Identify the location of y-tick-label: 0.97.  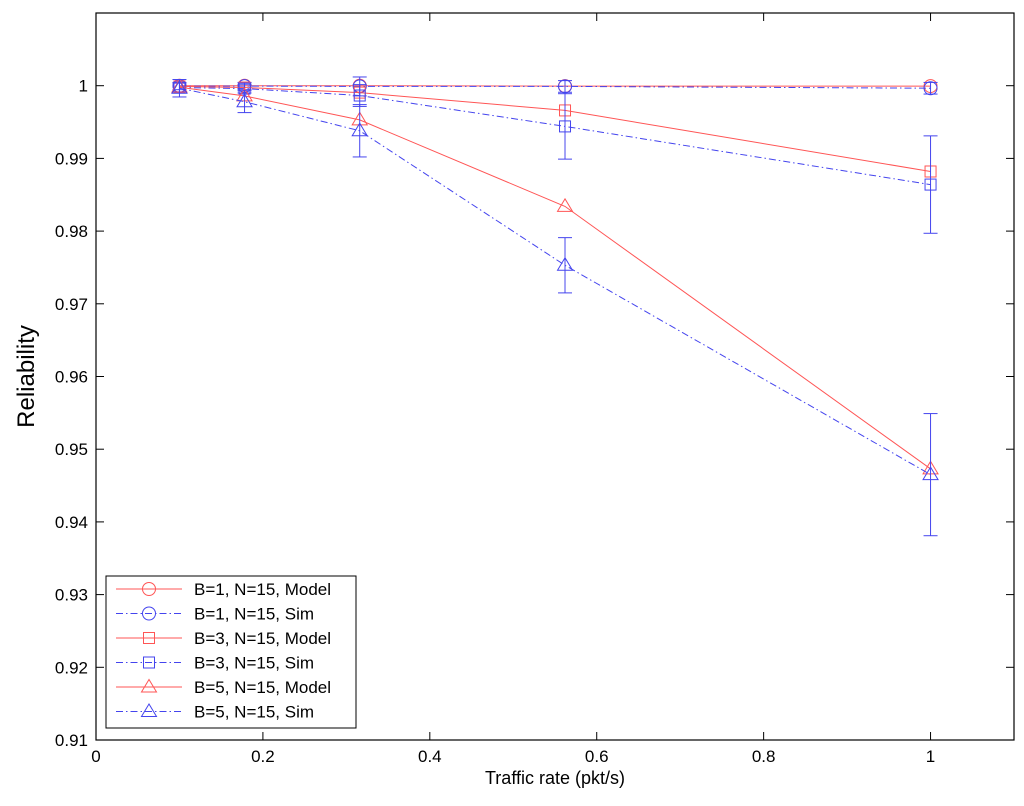
(71, 304).